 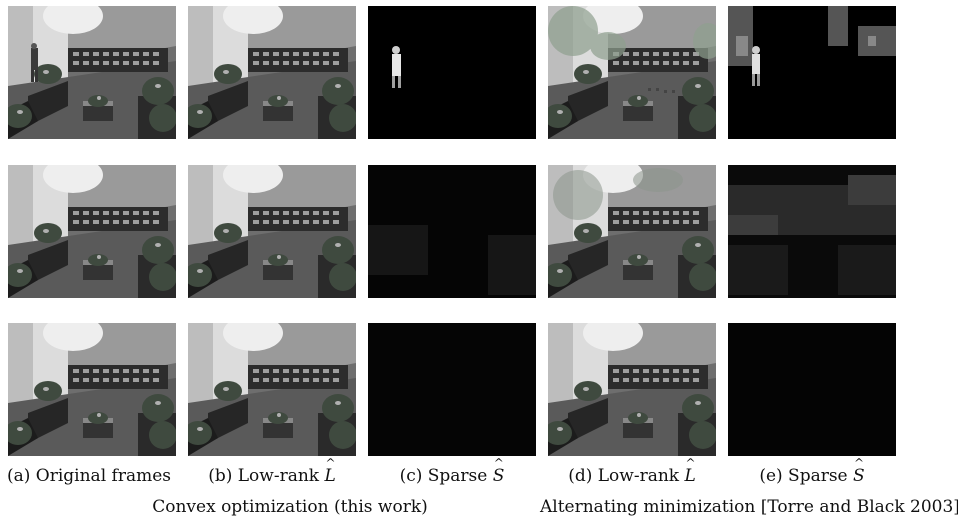 What do you see at coordinates (272, 471) in the screenshot?
I see `caption-lowrank-convex: (b) Low-rank L` at bounding box center [272, 471].